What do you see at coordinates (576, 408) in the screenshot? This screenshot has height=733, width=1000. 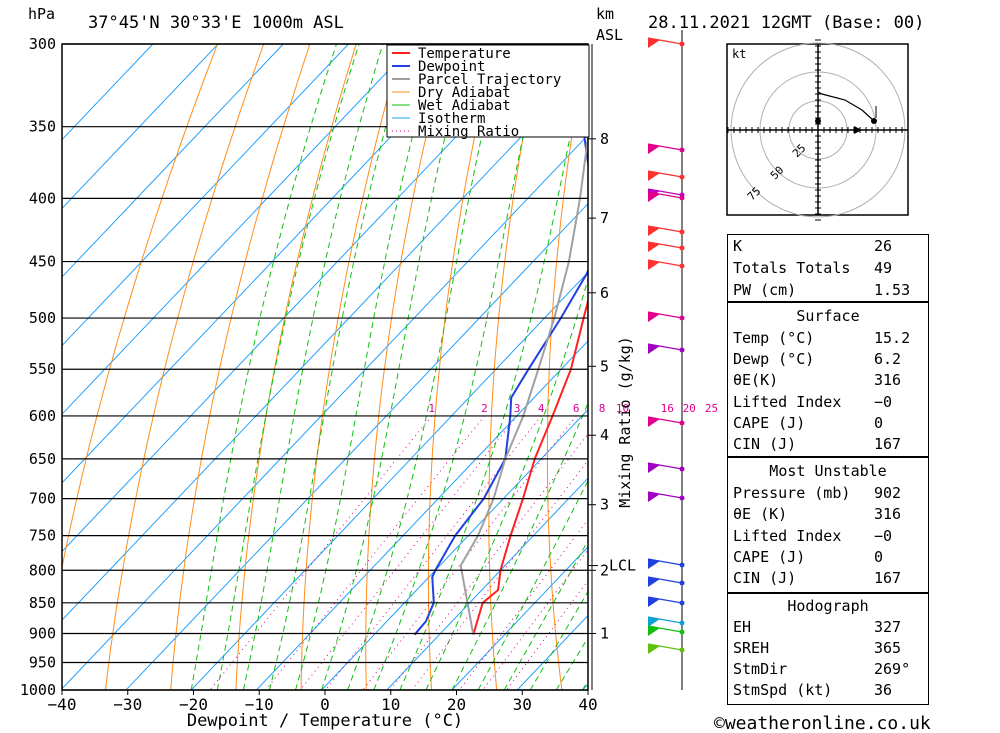 I see `mixing-ratio-value-label: 6` at bounding box center [576, 408].